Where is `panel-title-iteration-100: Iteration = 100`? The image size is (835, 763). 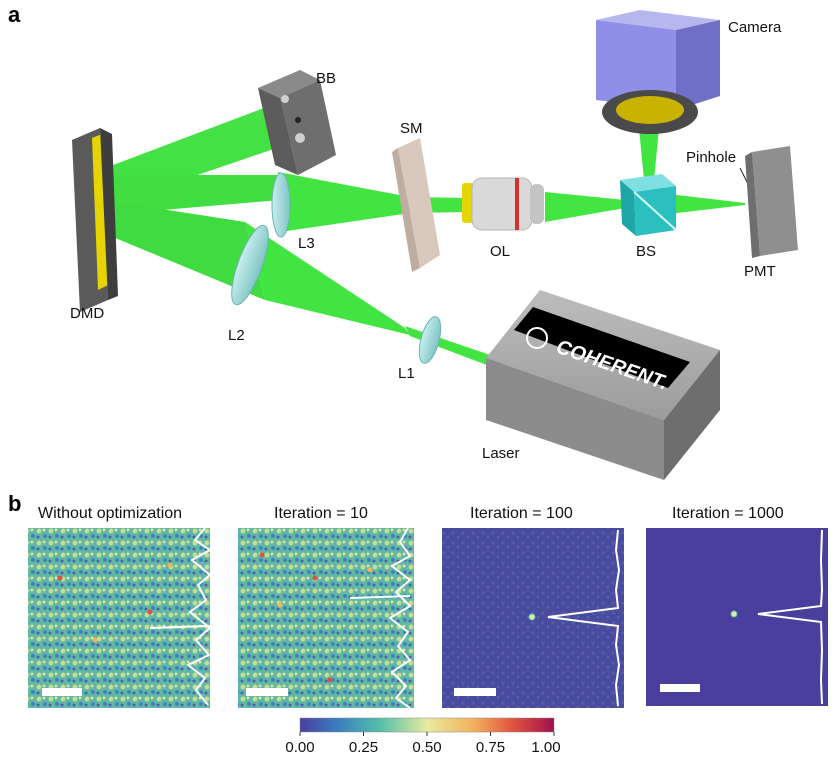 panel-title-iteration-100: Iteration = 100 is located at coordinates (521, 513).